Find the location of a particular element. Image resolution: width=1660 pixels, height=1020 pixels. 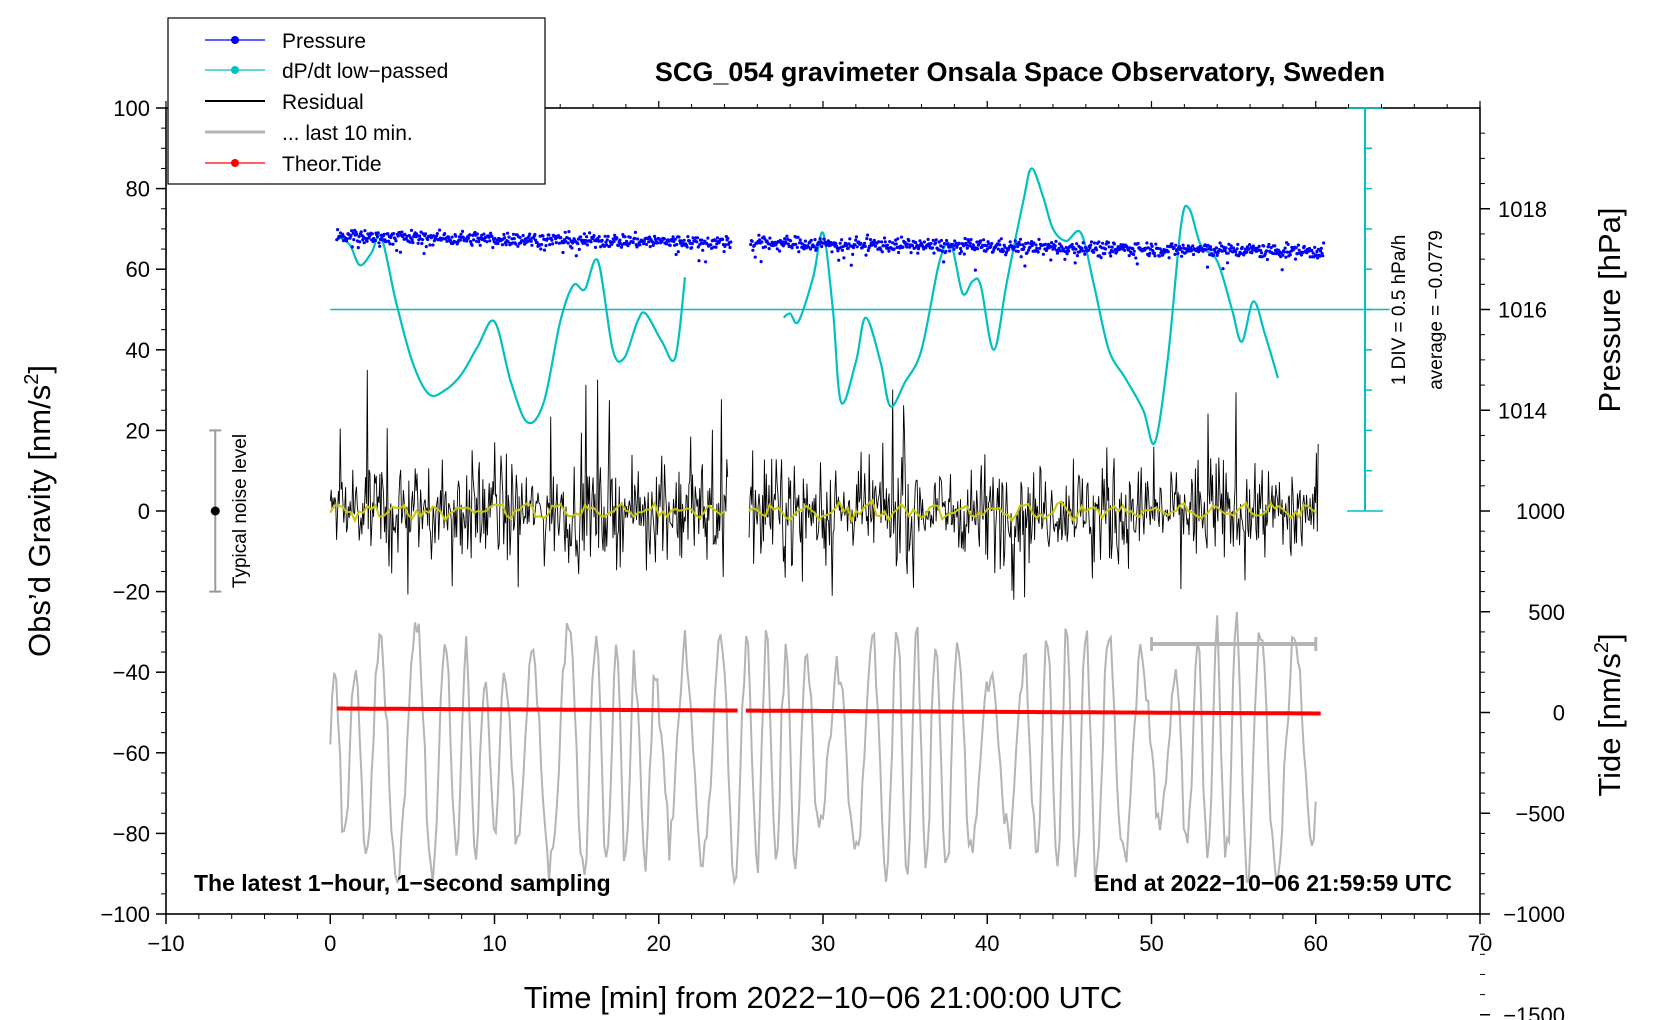

legend-entry-last10: ... last 10 min. is located at coordinates (309, 133).